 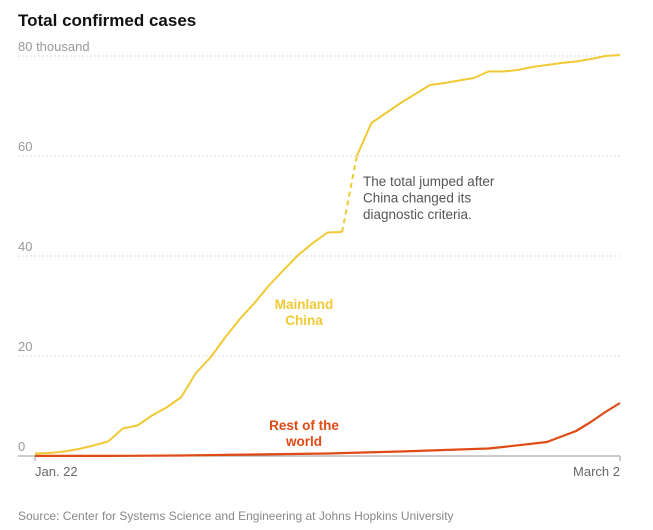 I want to click on rest-of-world-label: Rest of the world, so click(x=304, y=433).